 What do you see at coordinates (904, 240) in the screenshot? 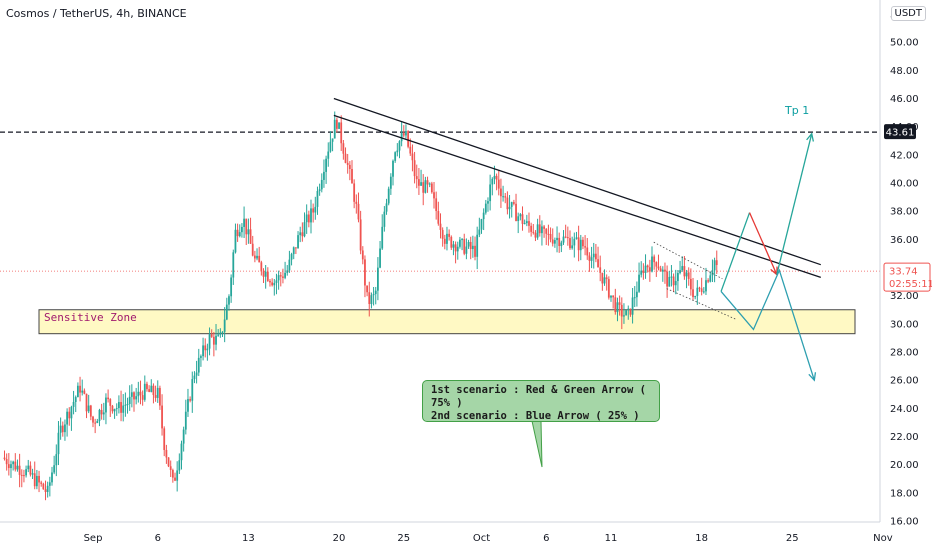
I see `y-tick-label: 36.00` at bounding box center [904, 240].